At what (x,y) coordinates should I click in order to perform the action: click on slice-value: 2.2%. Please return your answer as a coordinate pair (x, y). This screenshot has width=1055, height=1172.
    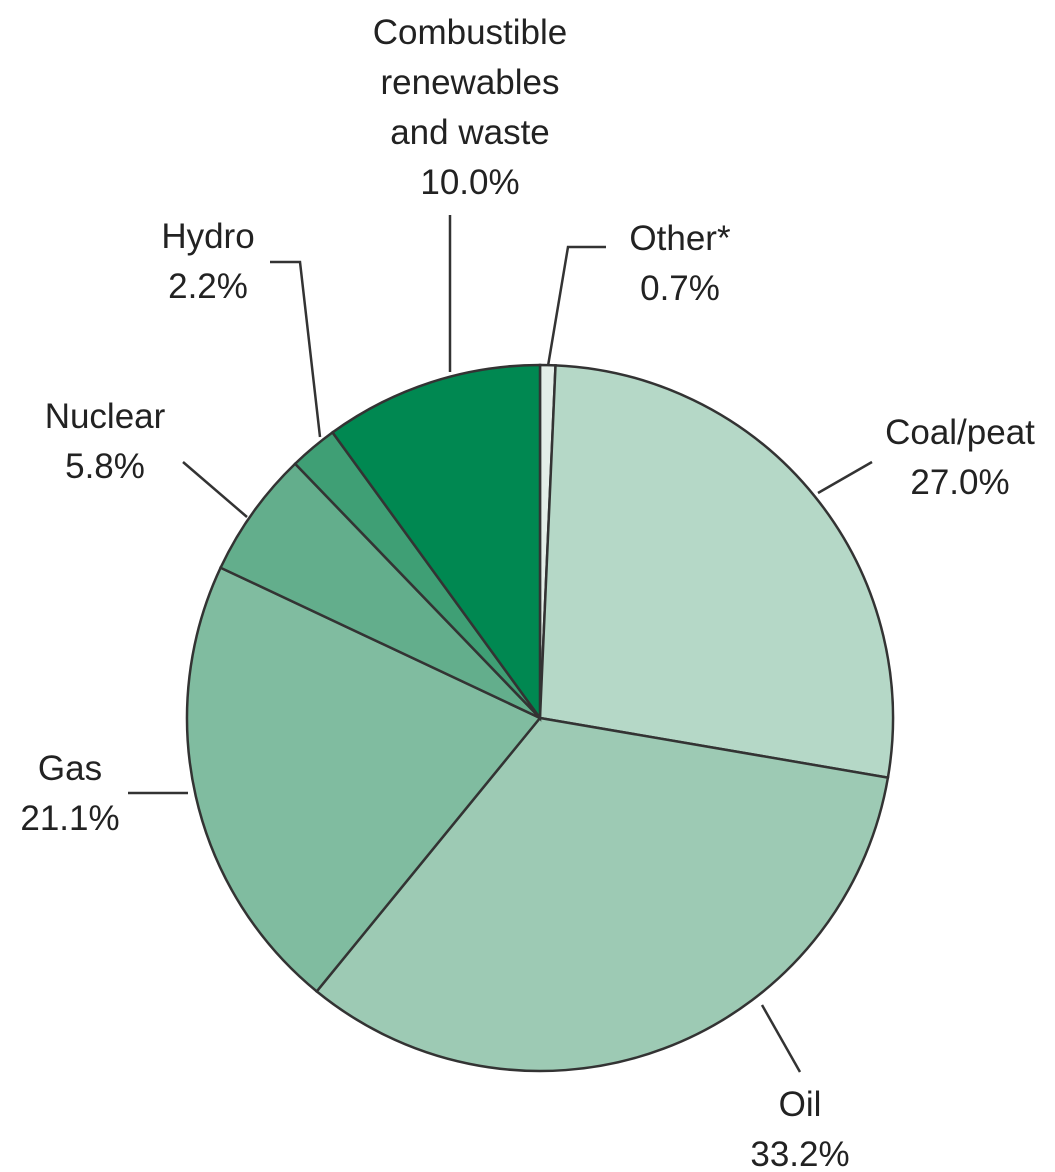
    Looking at the image, I should click on (208, 286).